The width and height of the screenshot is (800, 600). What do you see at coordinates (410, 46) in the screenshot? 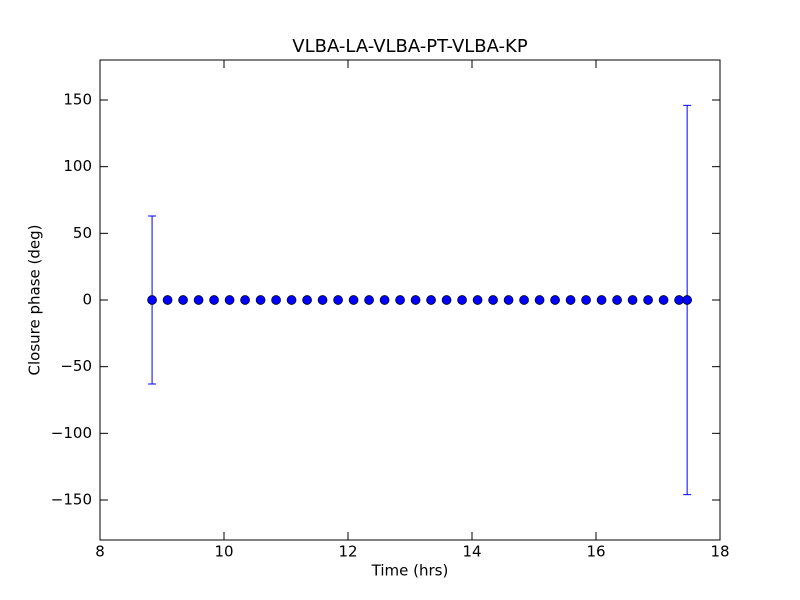
I see `chart-title: VLBA-LA-VLBA-PT-VLBA-KP` at bounding box center [410, 46].